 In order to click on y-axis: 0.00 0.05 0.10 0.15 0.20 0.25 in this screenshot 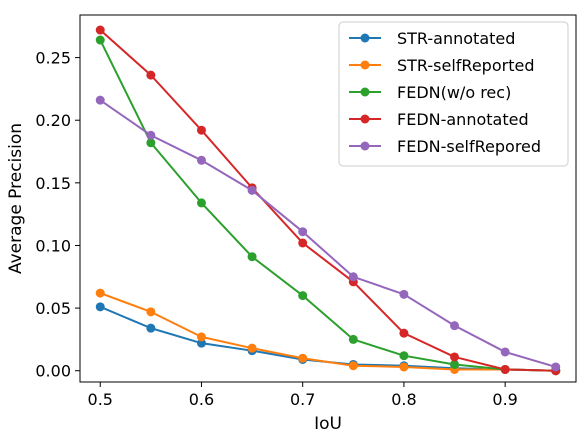, I will do `click(57, 215)`.